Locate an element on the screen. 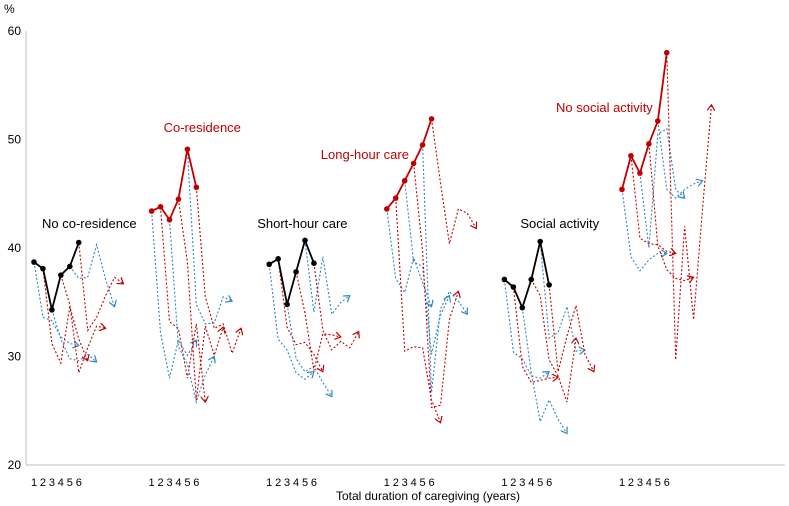 The width and height of the screenshot is (789, 506). y-tick-label: 60 is located at coordinates (15, 31).